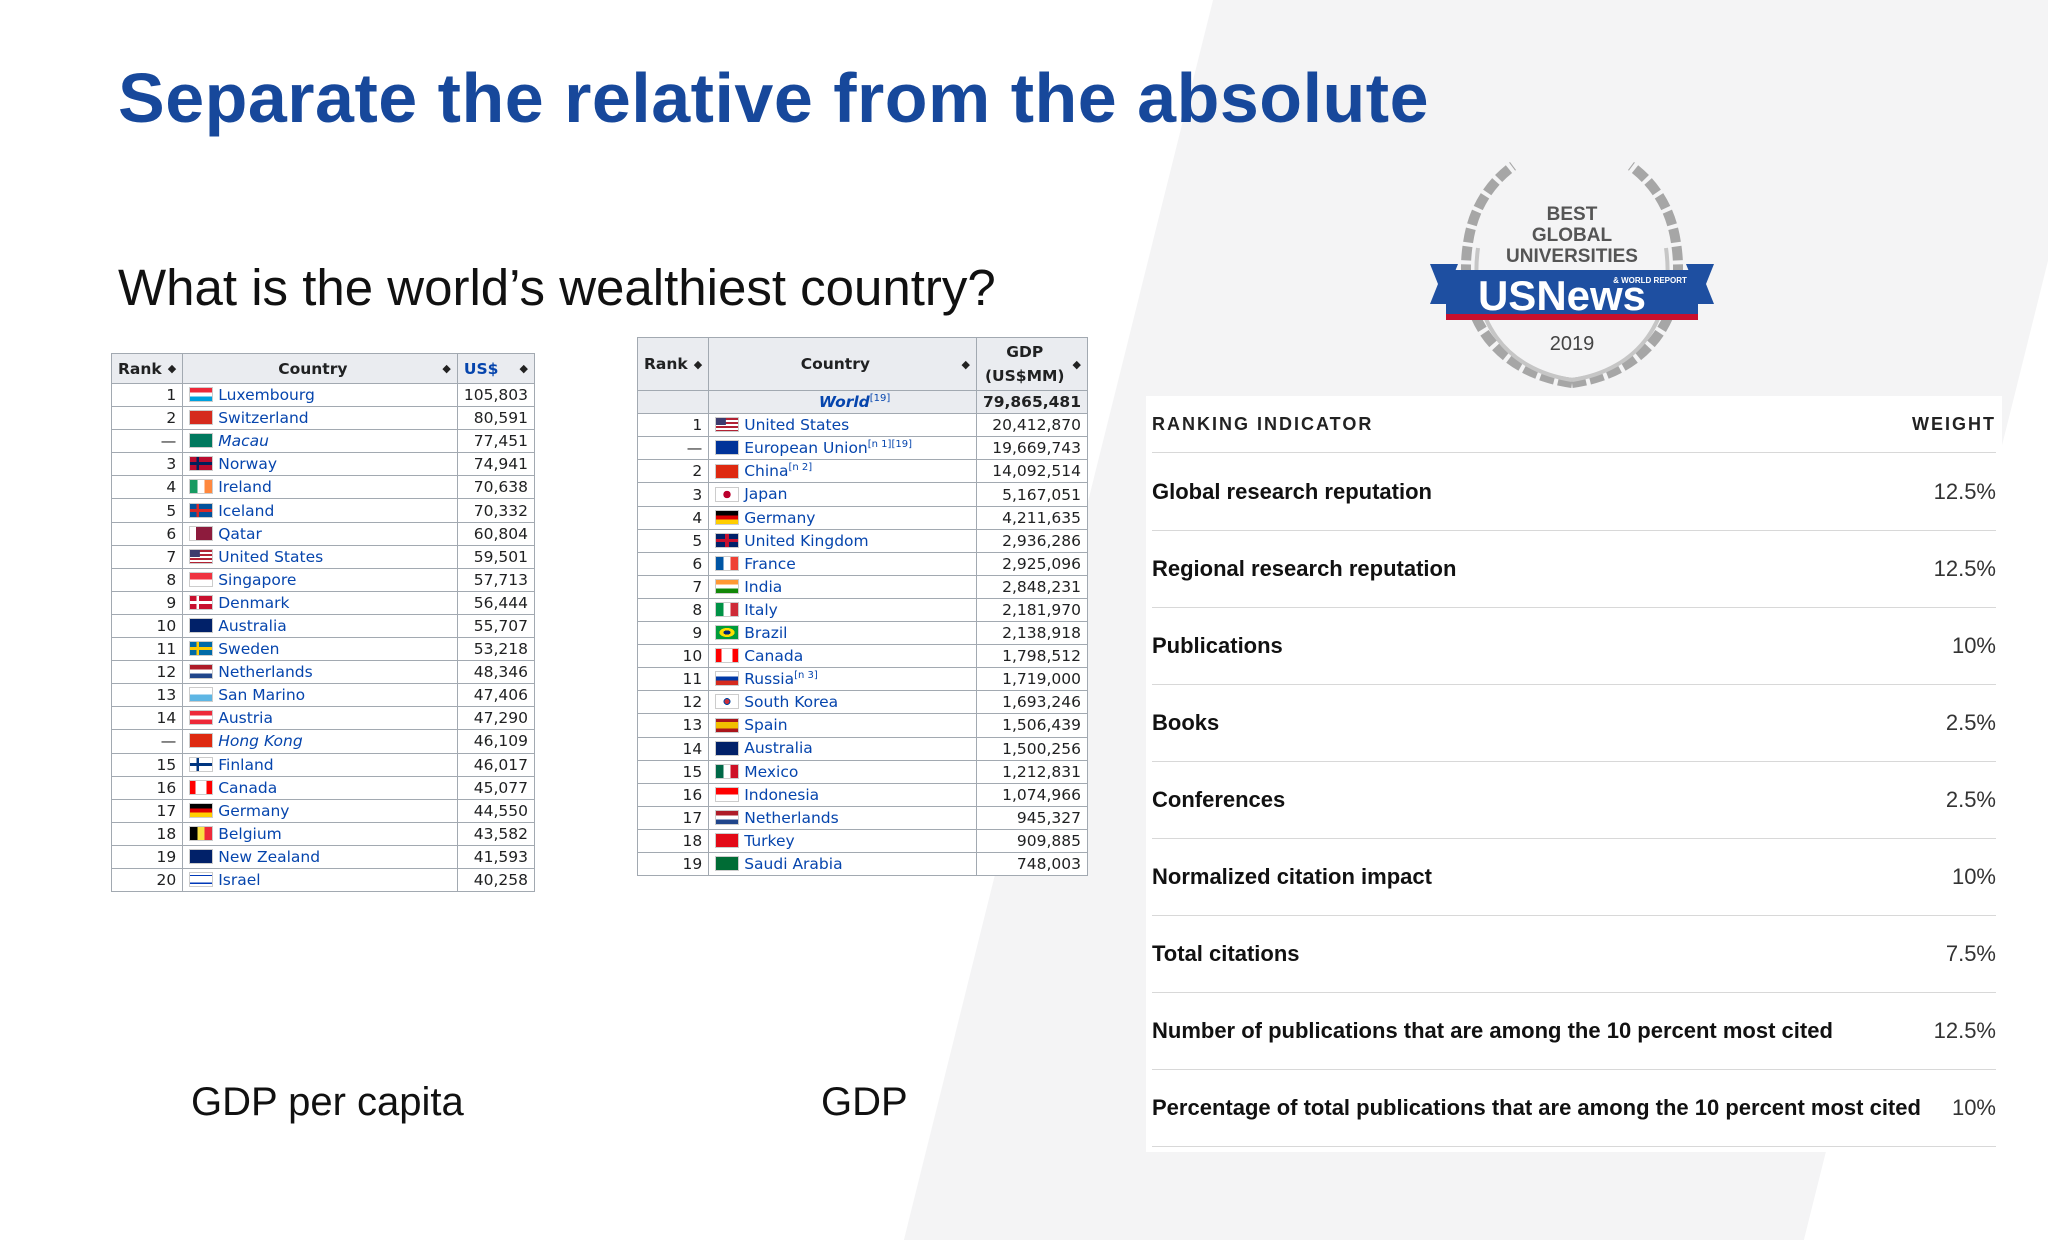 This screenshot has width=2048, height=1240. I want to click on country-cell: Iceland, so click(320, 510).